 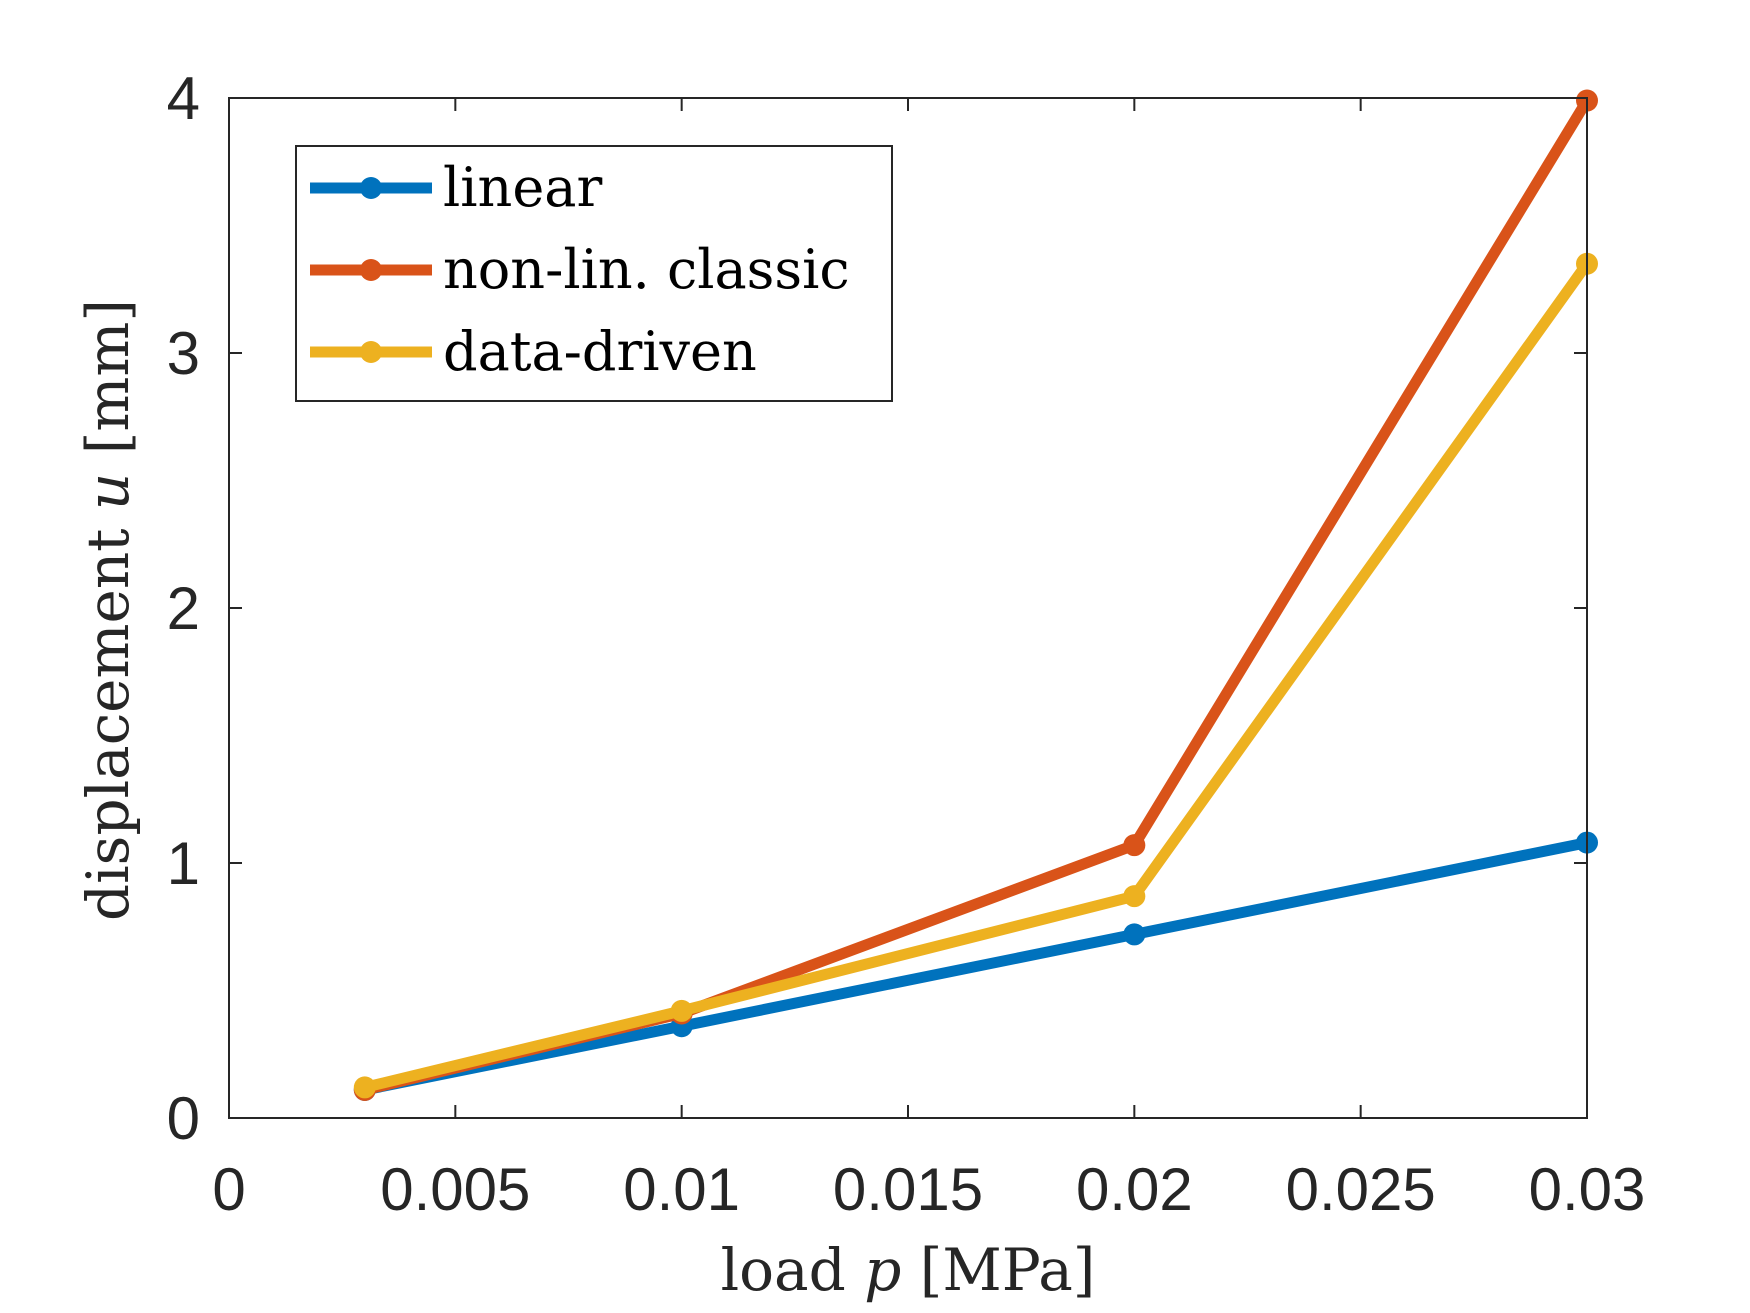 I want to click on legend-item: linear, so click(x=456, y=187).